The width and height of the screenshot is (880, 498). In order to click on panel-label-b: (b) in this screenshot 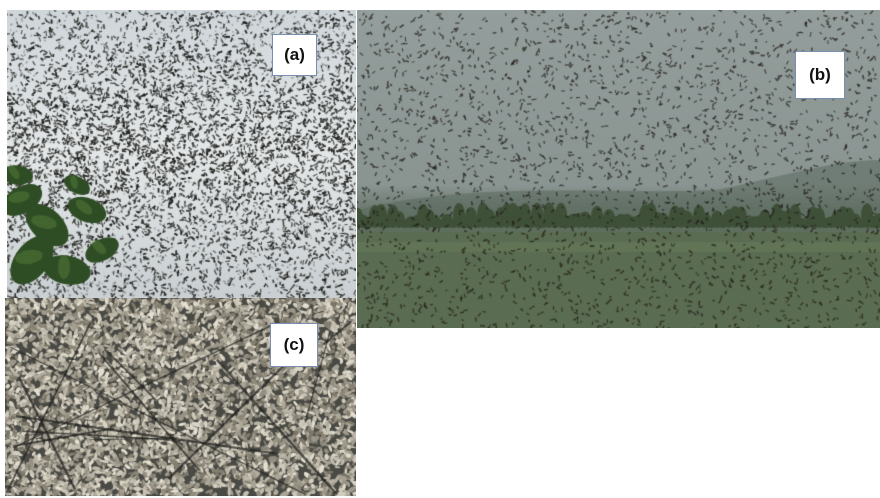, I will do `click(820, 75)`.